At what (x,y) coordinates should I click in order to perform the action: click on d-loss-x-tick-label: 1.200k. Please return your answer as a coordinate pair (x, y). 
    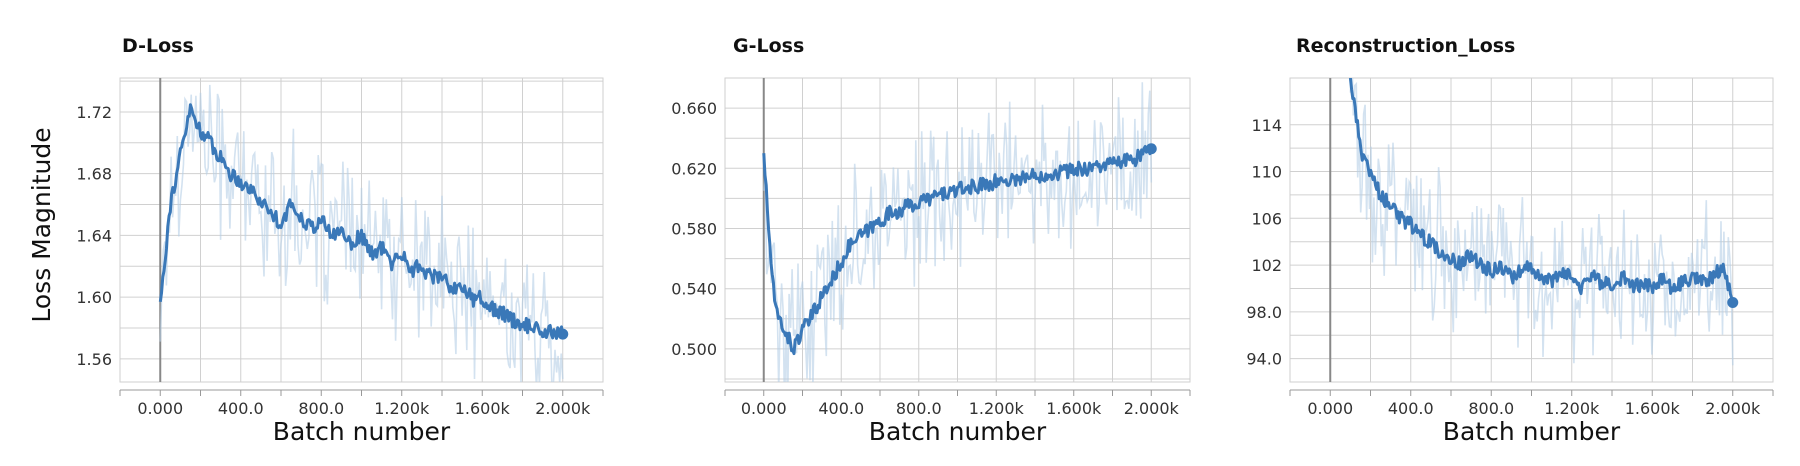
    Looking at the image, I should click on (402, 408).